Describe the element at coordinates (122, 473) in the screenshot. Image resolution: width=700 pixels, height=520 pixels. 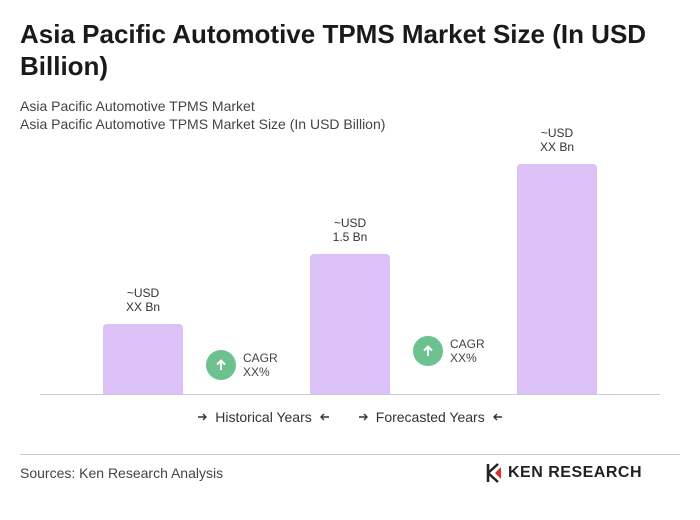
I see `source-note: Sources: Ken Research Analysis` at that location.